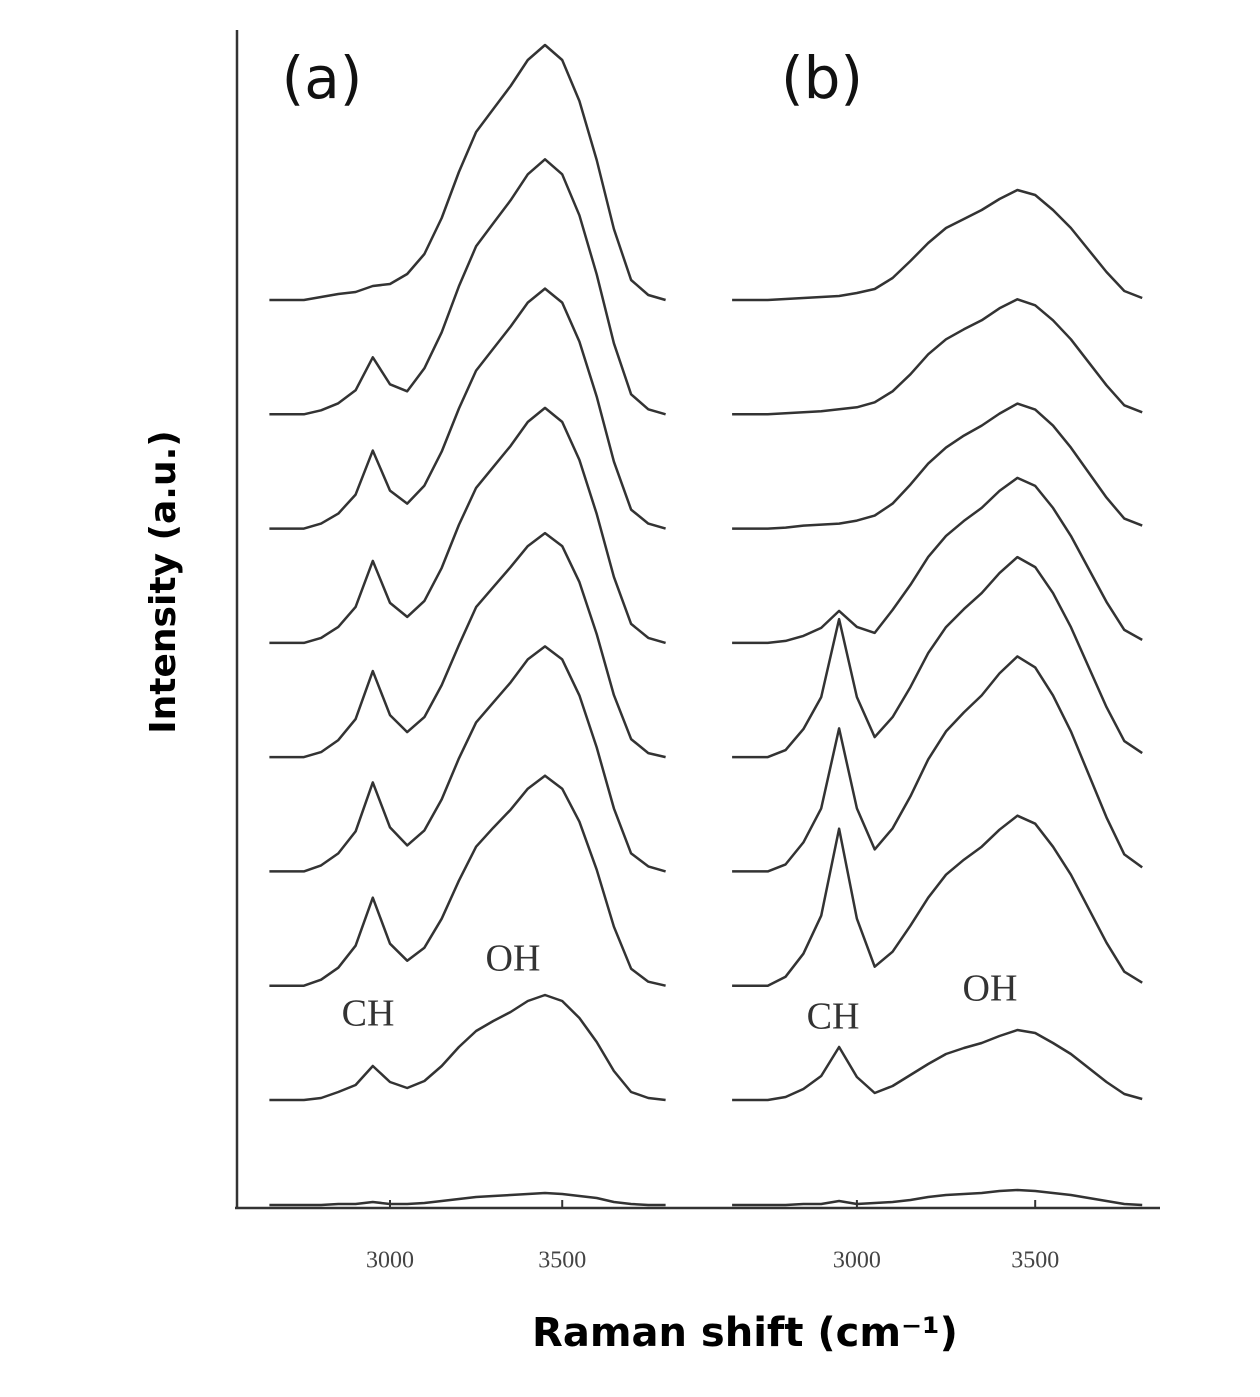 The image size is (1260, 1397). What do you see at coordinates (163, 581) in the screenshot?
I see `y-axis-label: Intensity (a.u.)` at bounding box center [163, 581].